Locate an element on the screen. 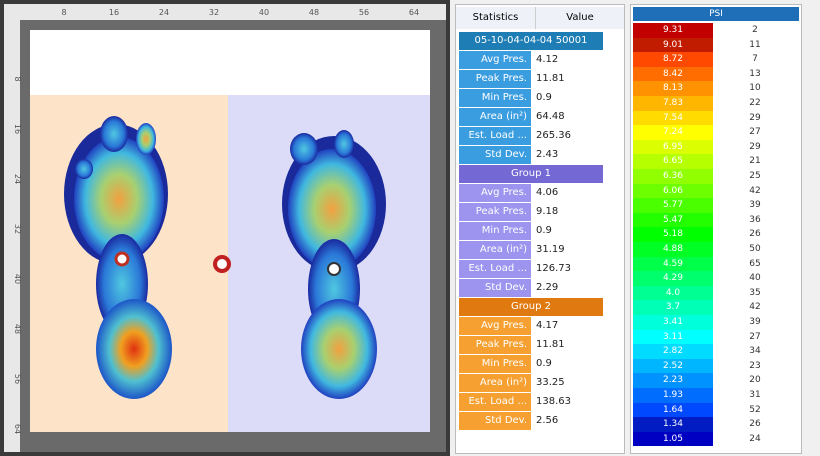 The image size is (820, 456). legend-count: 22 is located at coordinates (755, 103).